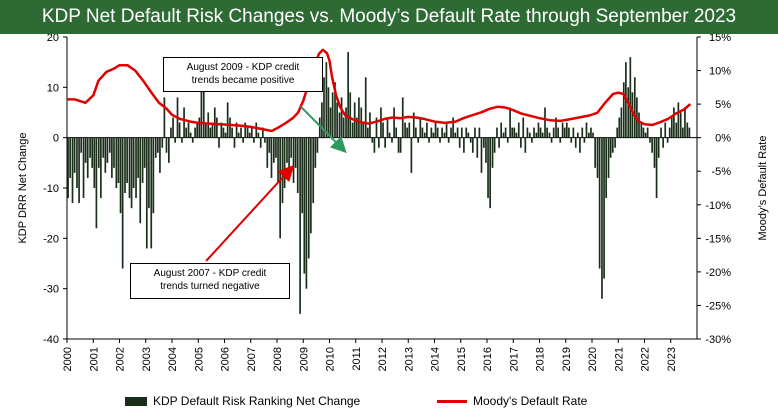  I want to click on y2-tick-label: -30%, so click(718, 340).